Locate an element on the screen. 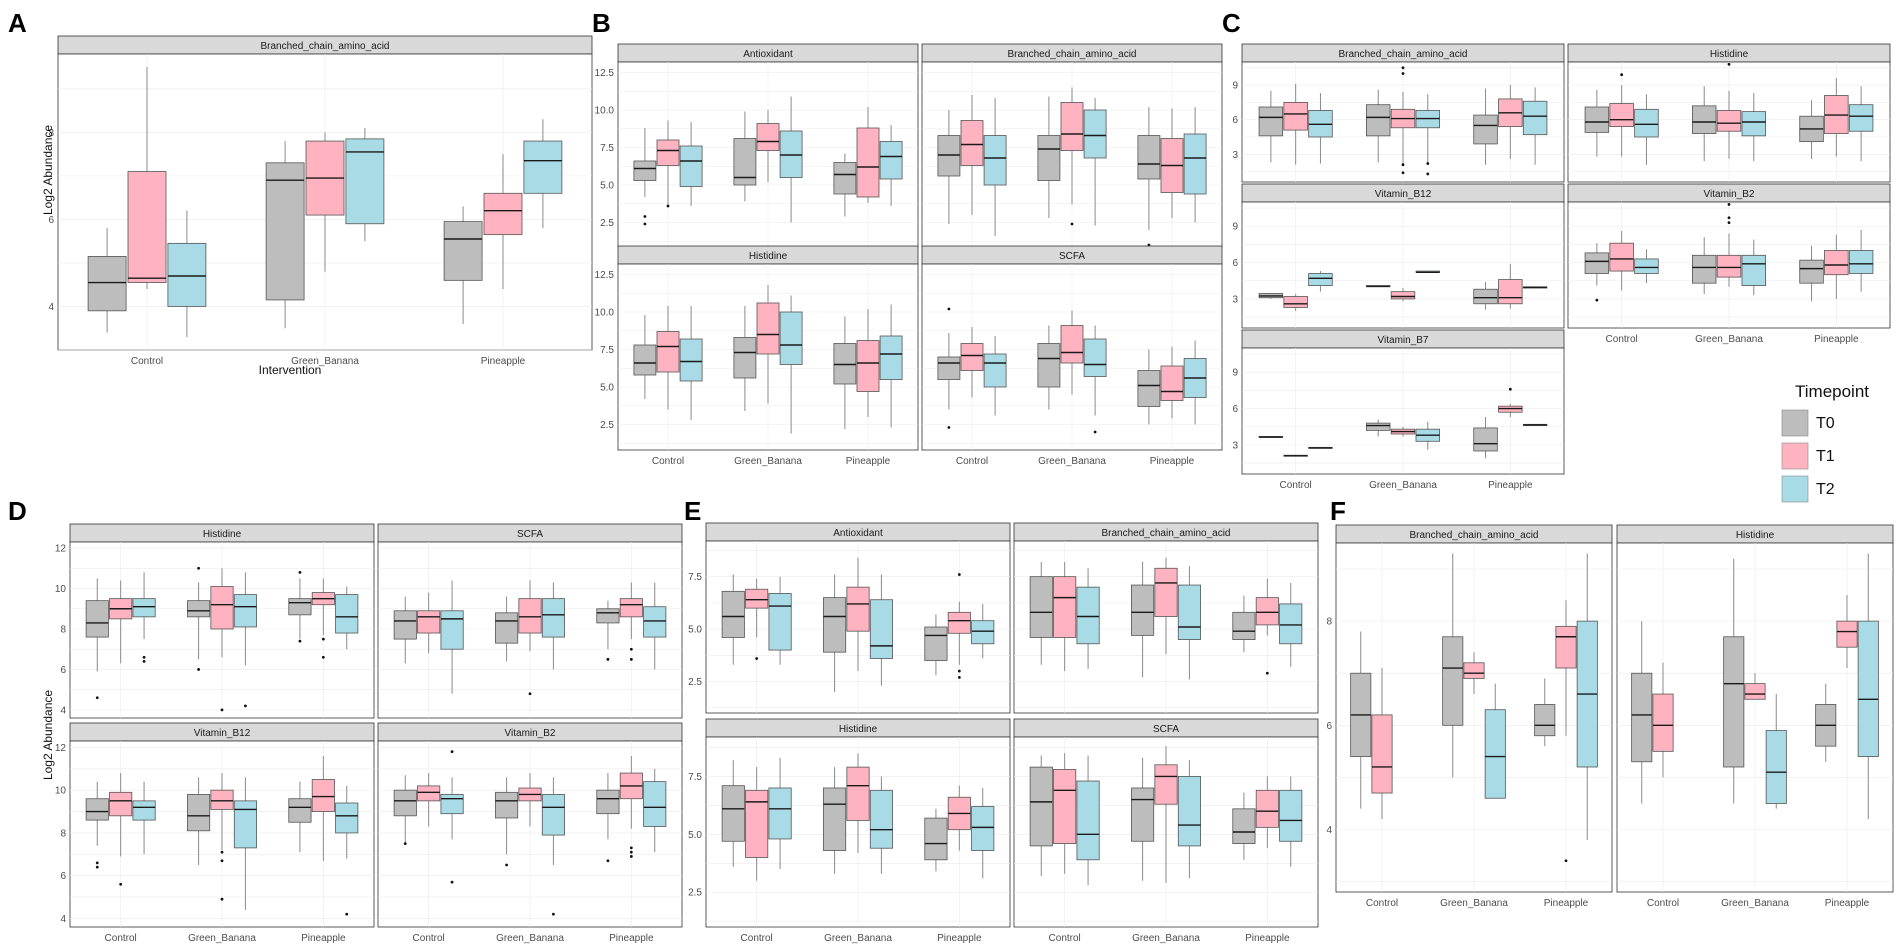 The width and height of the screenshot is (1902, 946). legend-label: T1 is located at coordinates (1825, 456).